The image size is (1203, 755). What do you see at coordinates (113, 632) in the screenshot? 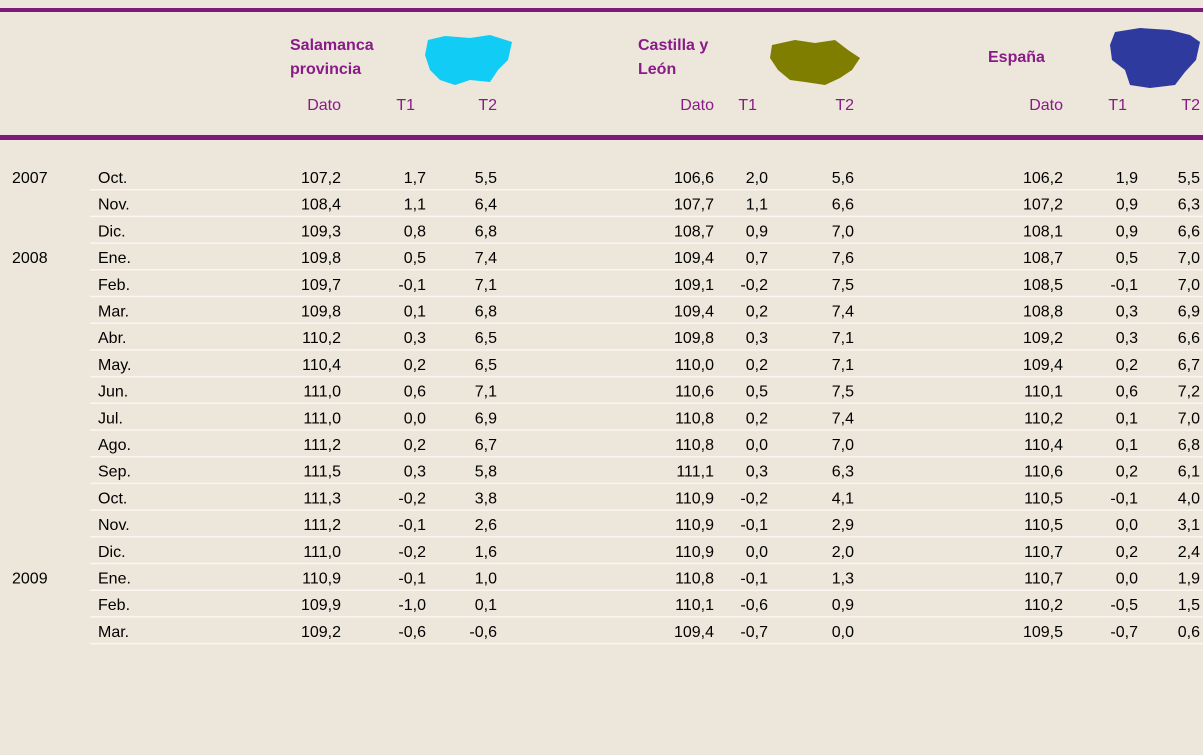
I see `month-cell: Mar.` at bounding box center [113, 632].